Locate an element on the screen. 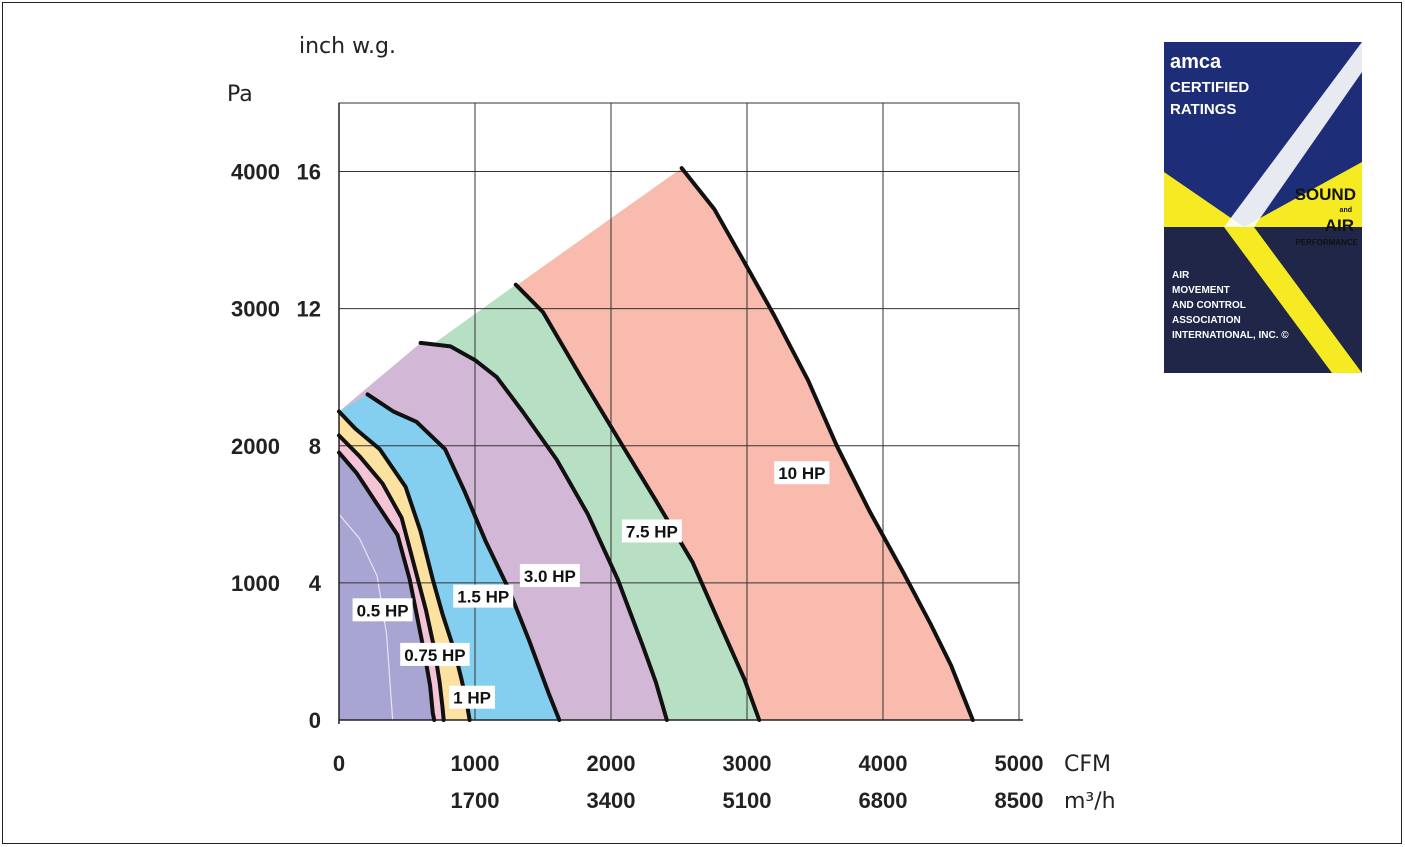 The height and width of the screenshot is (847, 1405). y-tick-inwg-4: 4 is located at coordinates (315, 583).